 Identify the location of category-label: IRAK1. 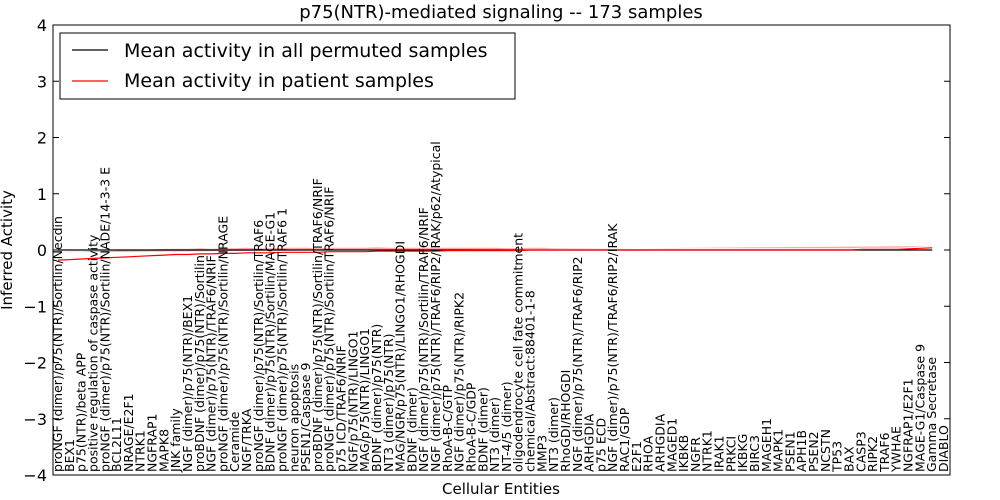
(719, 453).